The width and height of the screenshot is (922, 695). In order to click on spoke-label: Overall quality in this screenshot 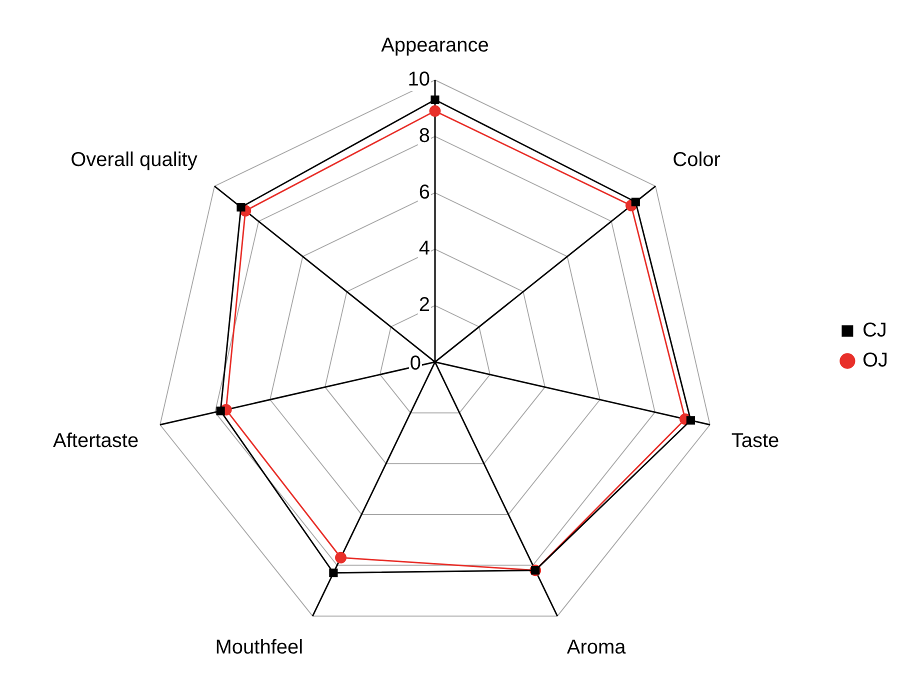, I will do `click(134, 159)`.